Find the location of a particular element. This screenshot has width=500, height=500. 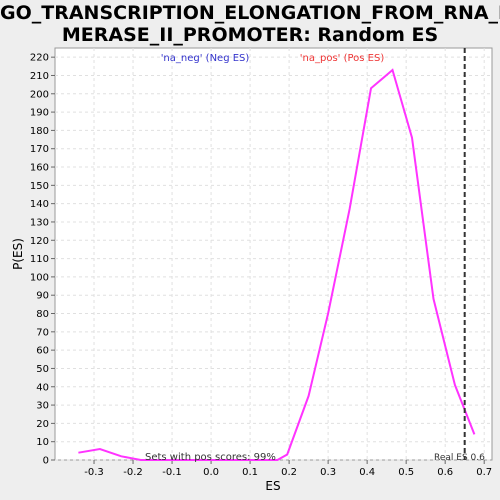

y-tick-label: 70 is located at coordinates (42, 332).